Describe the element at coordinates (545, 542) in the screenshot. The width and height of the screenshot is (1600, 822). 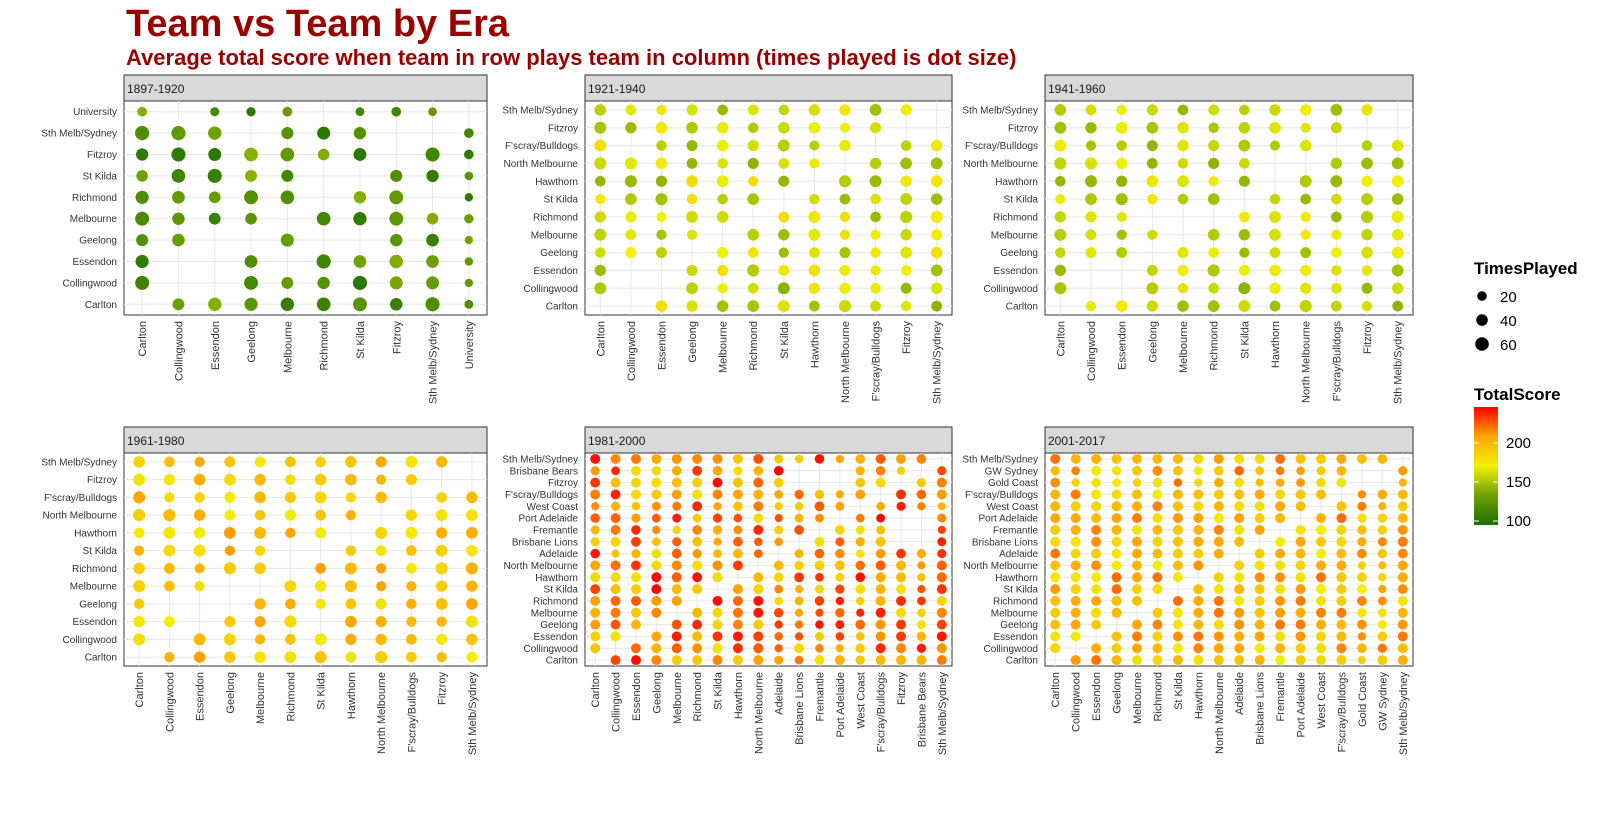
I see `y-tick-label: Brisbane Lions` at that location.